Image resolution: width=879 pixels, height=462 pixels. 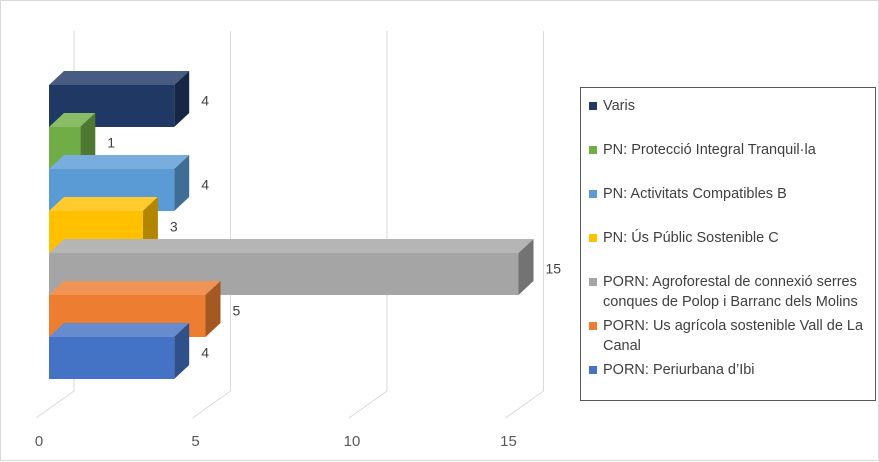 I want to click on data-label-6: 4, so click(x=205, y=353).